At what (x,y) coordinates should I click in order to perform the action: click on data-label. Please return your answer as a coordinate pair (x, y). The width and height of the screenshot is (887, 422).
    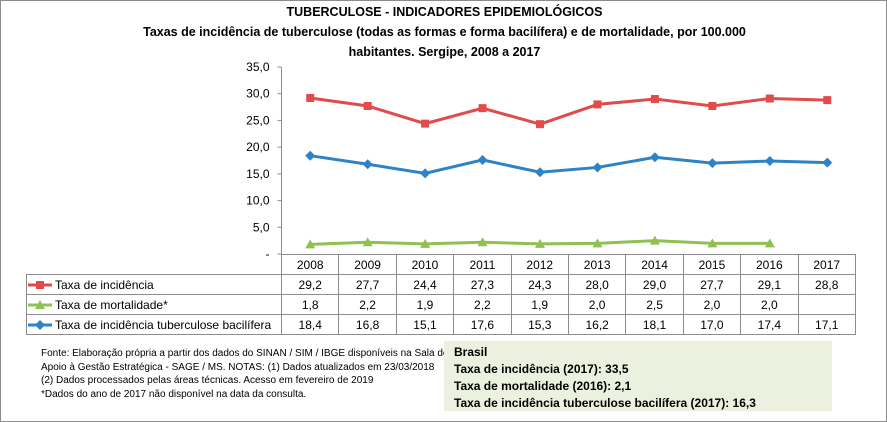
    Looking at the image, I should click on (826, 304).